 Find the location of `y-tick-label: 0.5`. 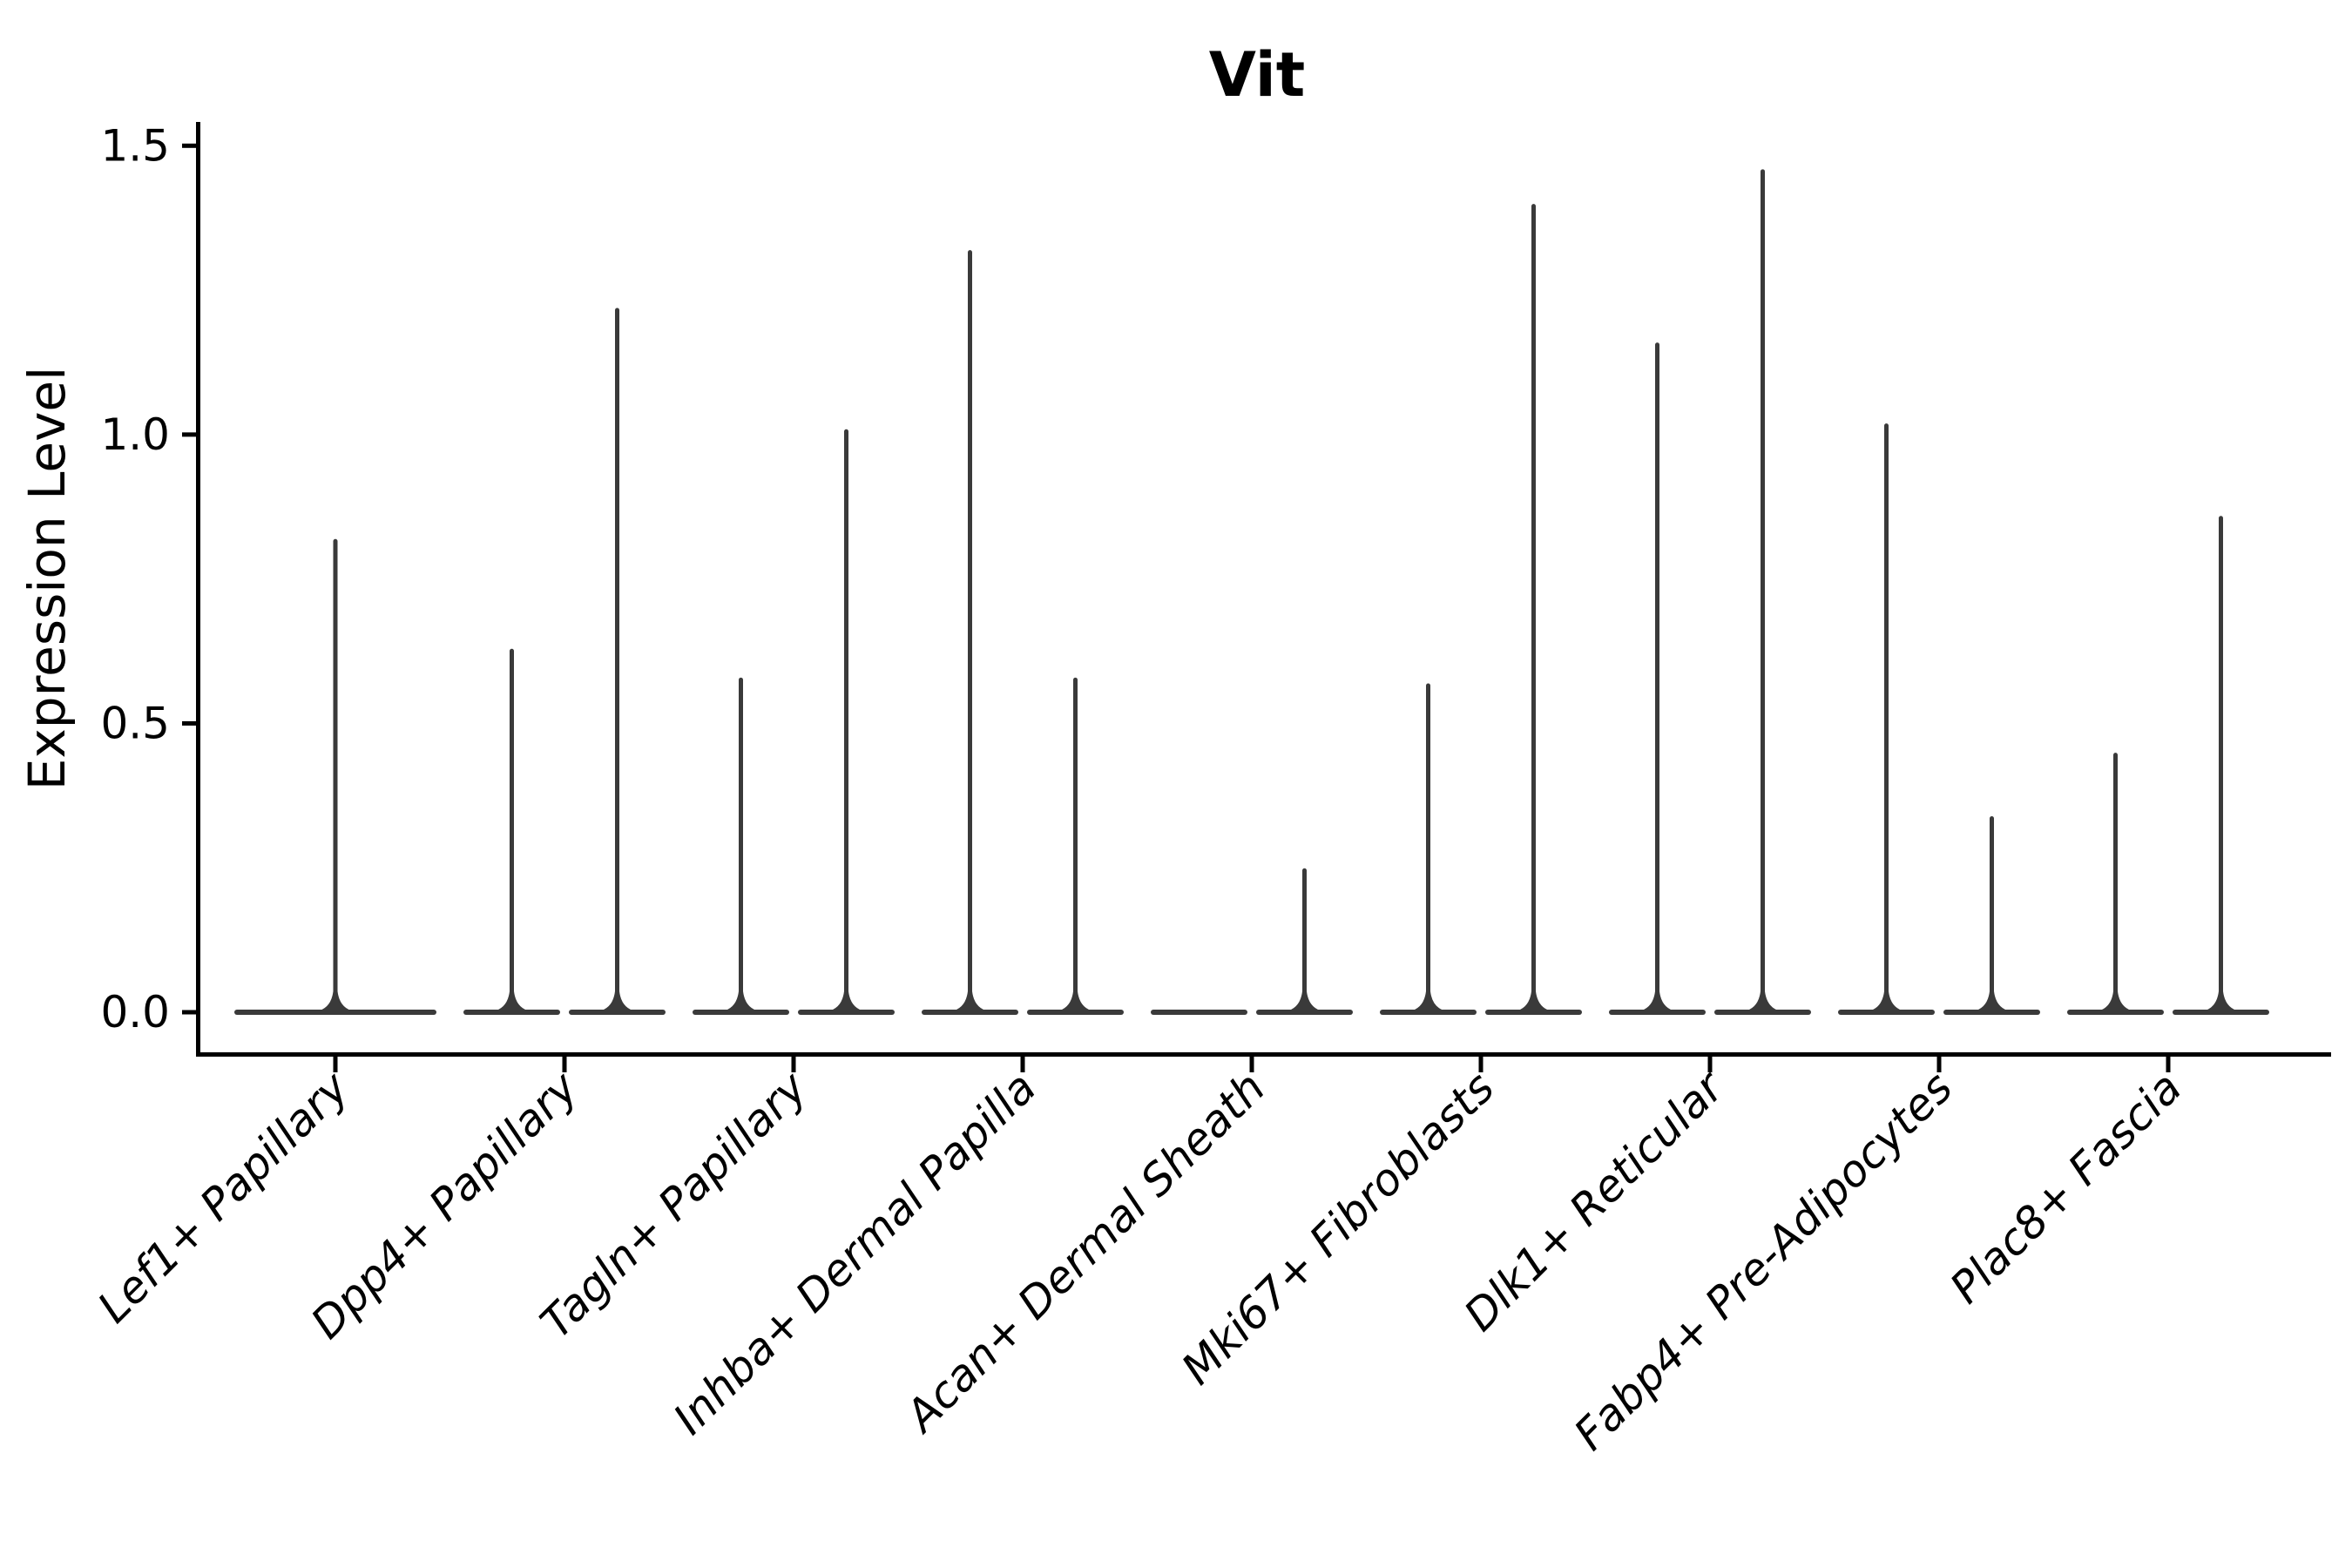

y-tick-label: 0.5 is located at coordinates (135, 723).